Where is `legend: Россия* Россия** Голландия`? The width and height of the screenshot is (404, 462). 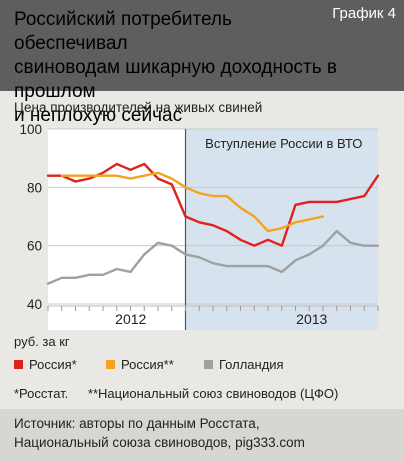
legend: Россия* Россия** Голландия is located at coordinates (204, 367).